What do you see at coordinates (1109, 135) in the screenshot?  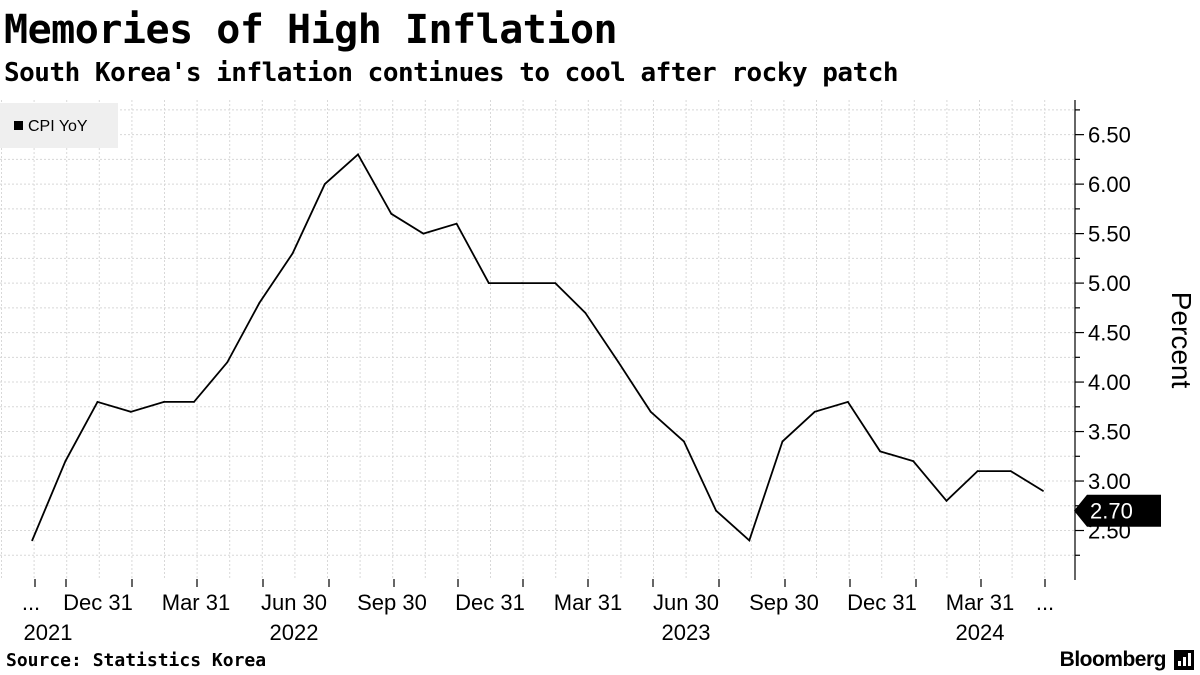 I see `y-tick-label: 6.50` at bounding box center [1109, 135].